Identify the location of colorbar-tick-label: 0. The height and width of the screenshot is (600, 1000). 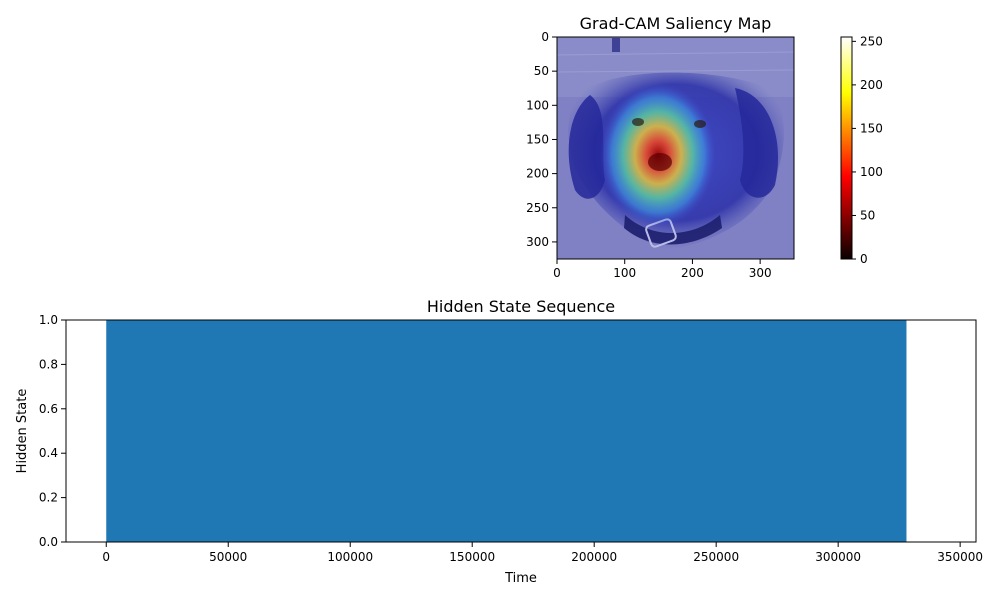
(864, 259).